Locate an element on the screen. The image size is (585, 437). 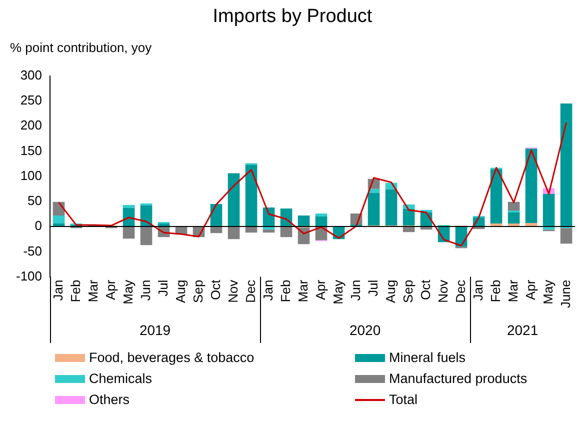
legend-label: Total is located at coordinates (403, 399).